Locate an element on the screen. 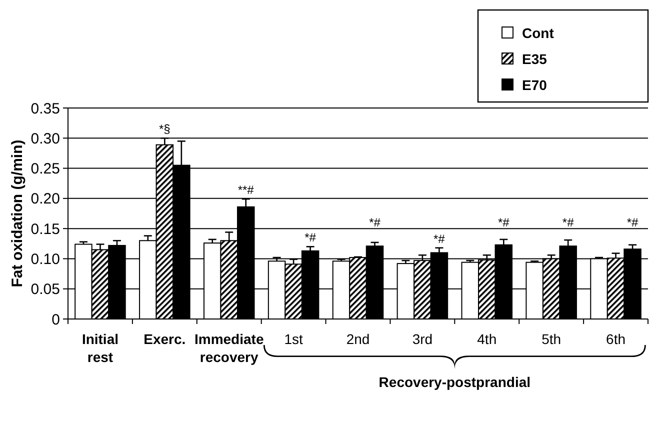 The image size is (655, 422). x-tick-label: 6th is located at coordinates (616, 339).